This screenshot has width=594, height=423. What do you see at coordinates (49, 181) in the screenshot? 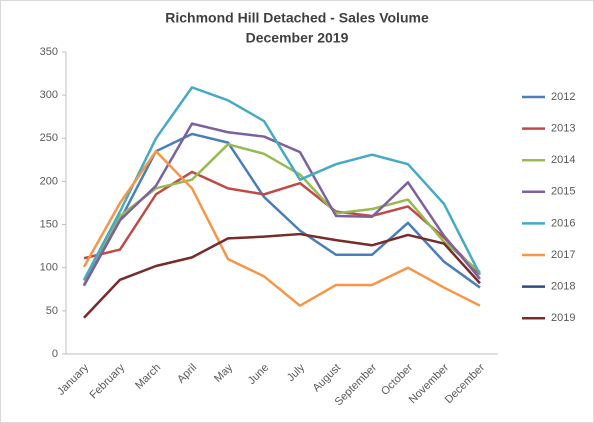
I see `y-tick-label: 200` at bounding box center [49, 181].